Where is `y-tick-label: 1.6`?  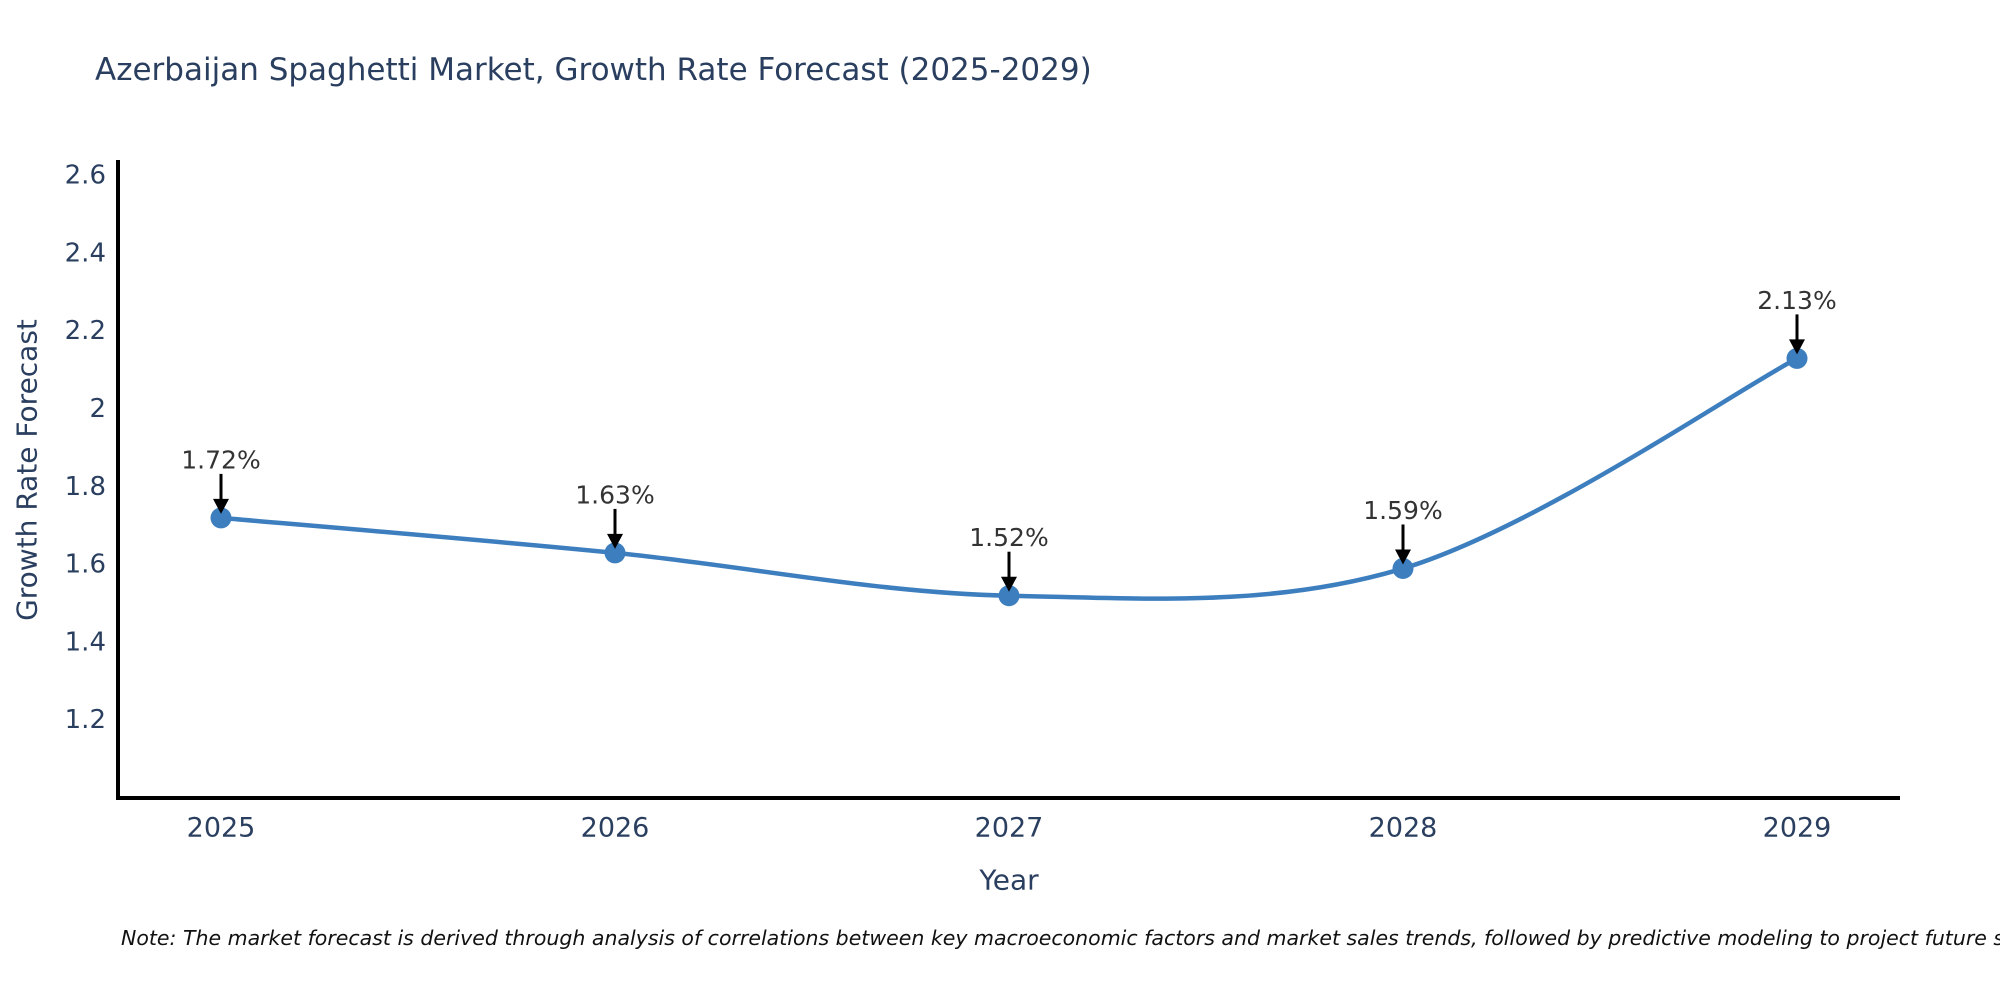 y-tick-label: 1.6 is located at coordinates (85, 565).